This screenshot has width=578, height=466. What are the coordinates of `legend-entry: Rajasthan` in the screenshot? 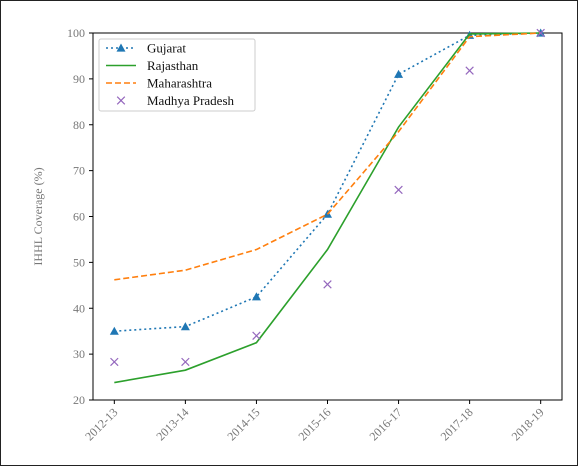 It's located at (152, 65).